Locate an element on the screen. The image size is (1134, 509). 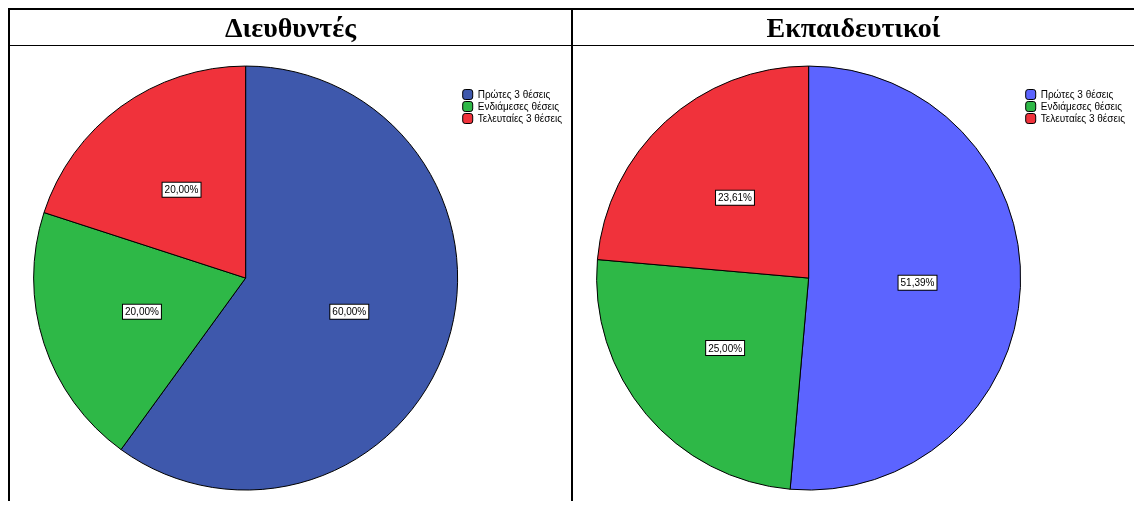
chart-title: Διευθυντές is located at coordinates (290, 28).